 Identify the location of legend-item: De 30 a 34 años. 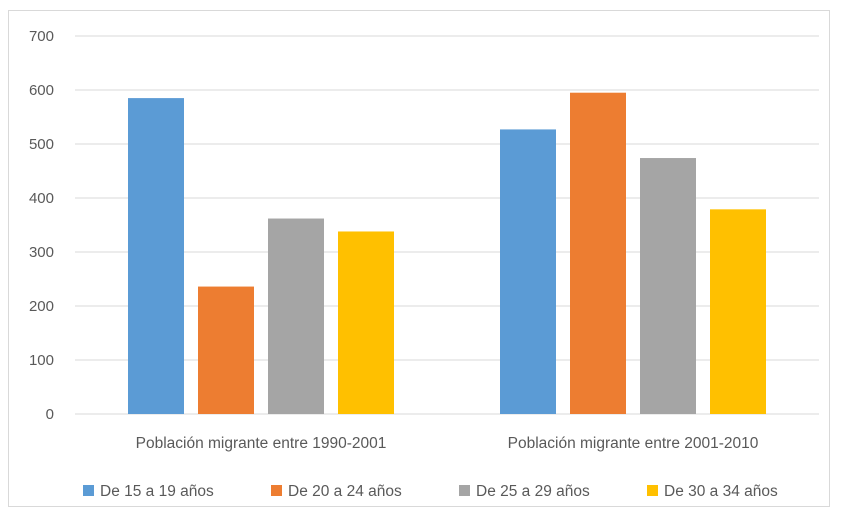
(712, 491).